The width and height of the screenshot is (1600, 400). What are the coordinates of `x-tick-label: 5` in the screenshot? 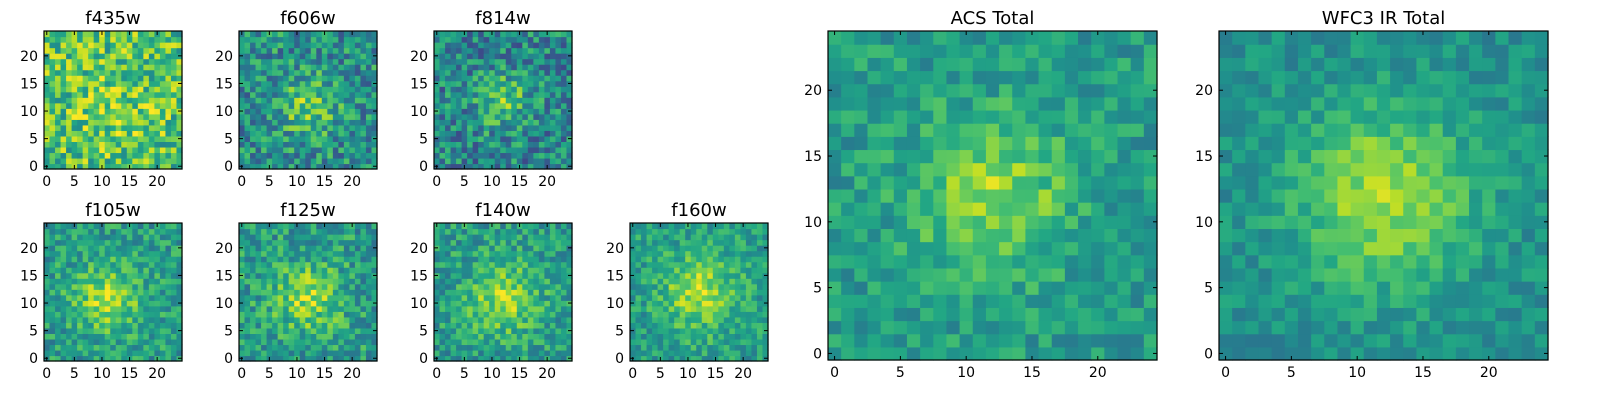 It's located at (660, 374).